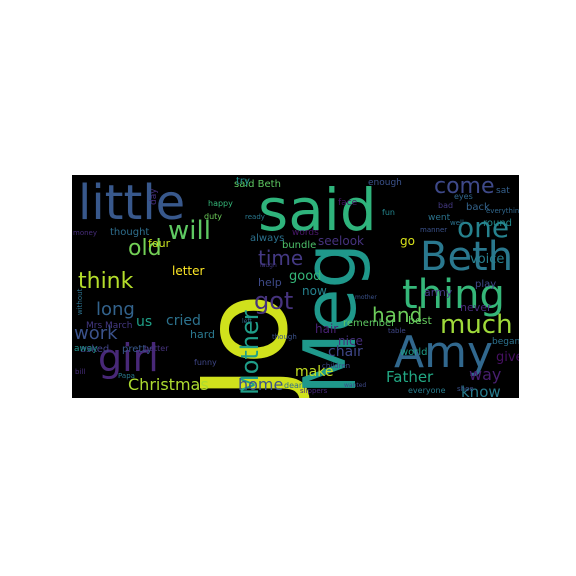 This screenshot has height=576, width=576. Describe the element at coordinates (131, 203) in the screenshot. I see `word-little: little` at that location.